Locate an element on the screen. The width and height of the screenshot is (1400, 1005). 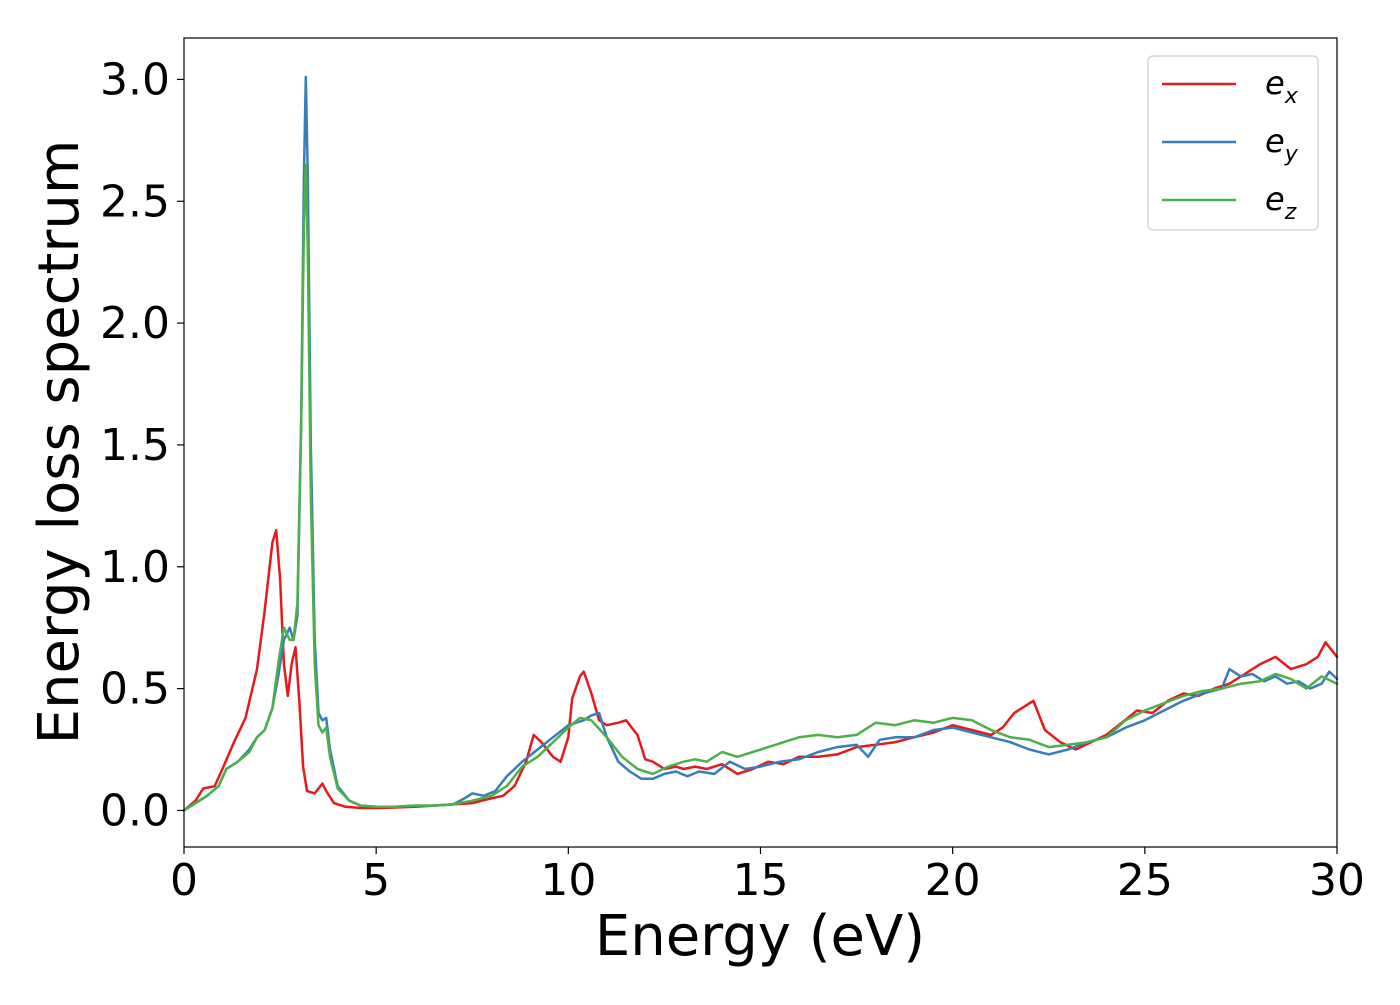
y-tick-label: 0.5 is located at coordinates (135, 689).